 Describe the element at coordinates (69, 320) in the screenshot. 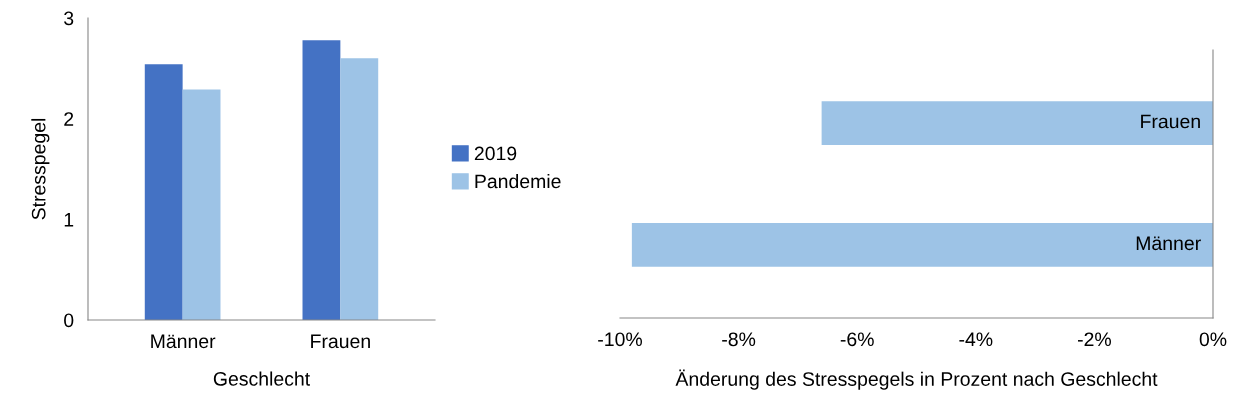

I see `y-tick-label: 0` at that location.